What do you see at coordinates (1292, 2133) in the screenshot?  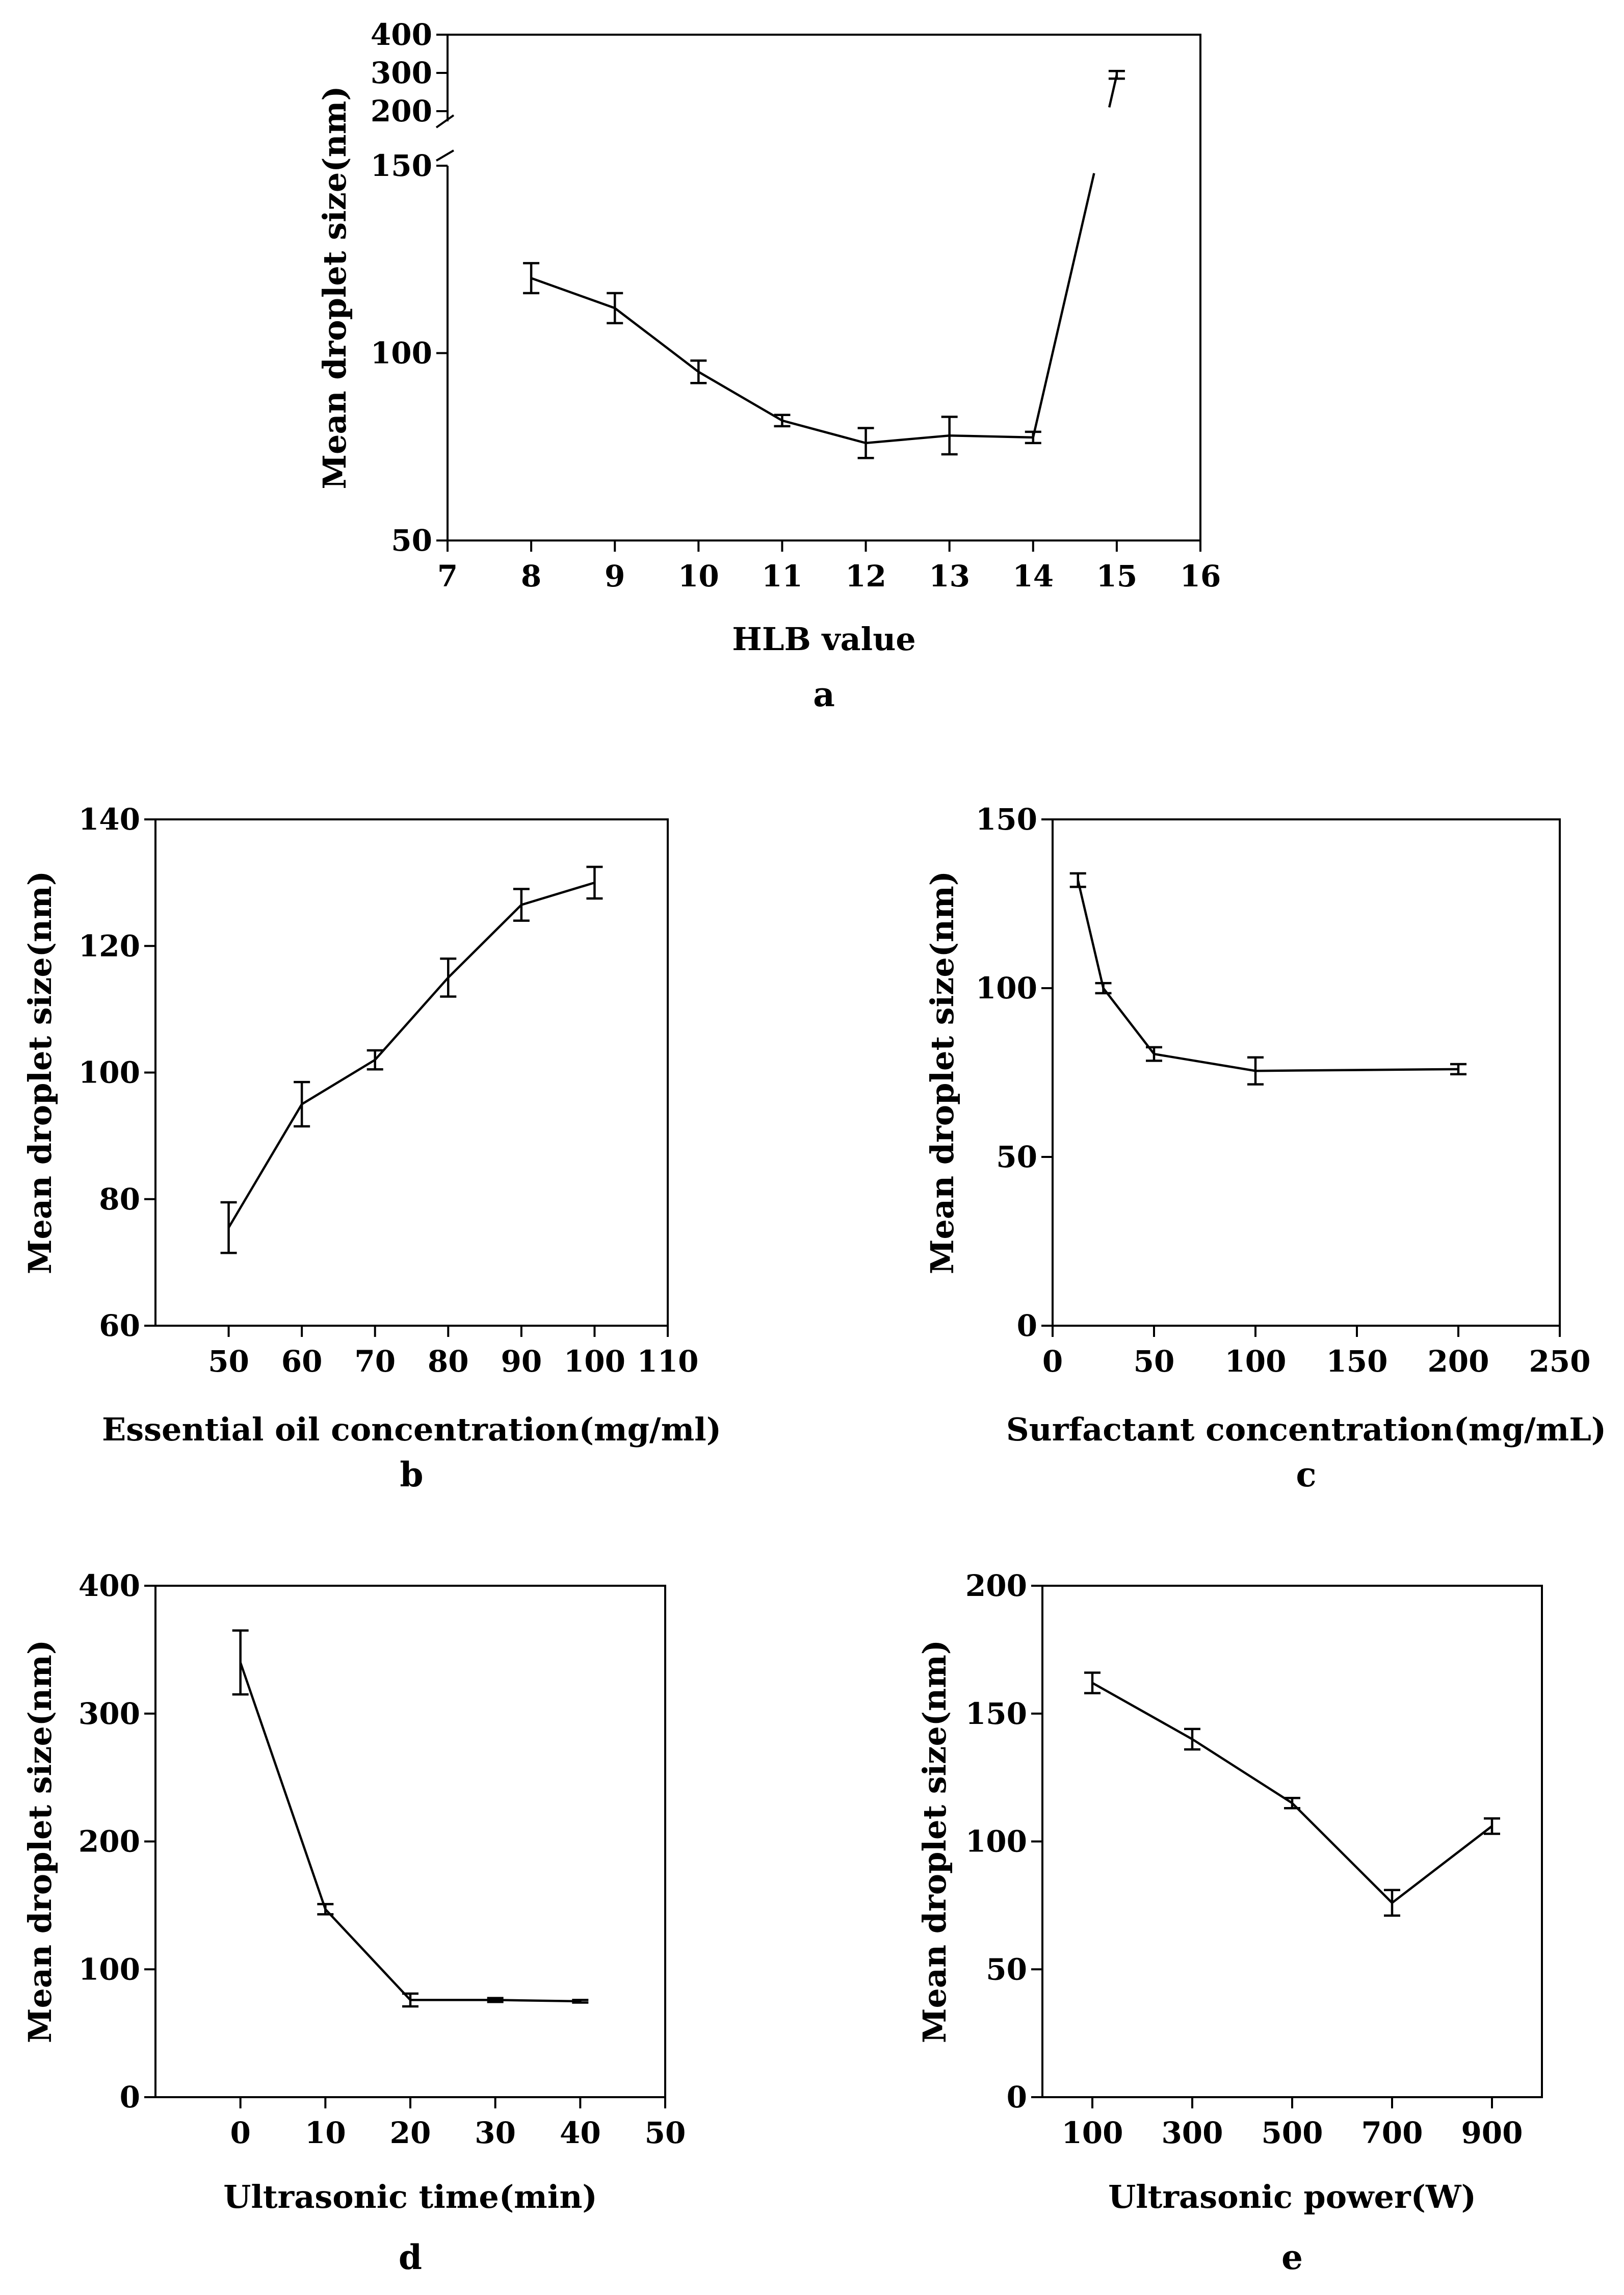 I see `x-tick-label: 500` at bounding box center [1292, 2133].